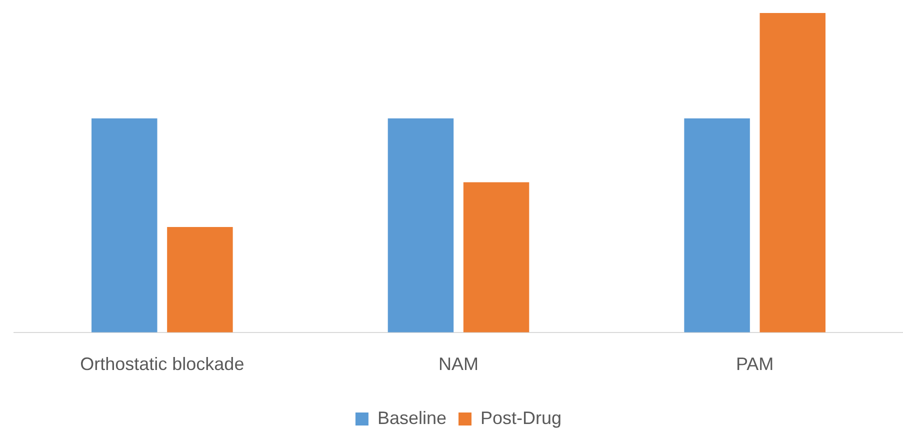 The width and height of the screenshot is (903, 442). What do you see at coordinates (458, 364) in the screenshot?
I see `x-tick-label: NAM` at bounding box center [458, 364].